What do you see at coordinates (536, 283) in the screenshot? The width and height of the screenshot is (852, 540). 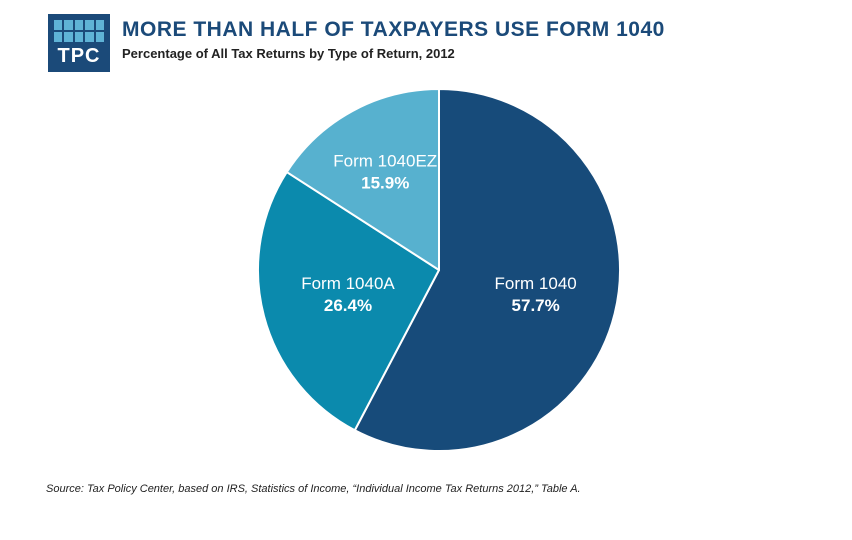 I see `slice-label: Form 1040` at bounding box center [536, 283].